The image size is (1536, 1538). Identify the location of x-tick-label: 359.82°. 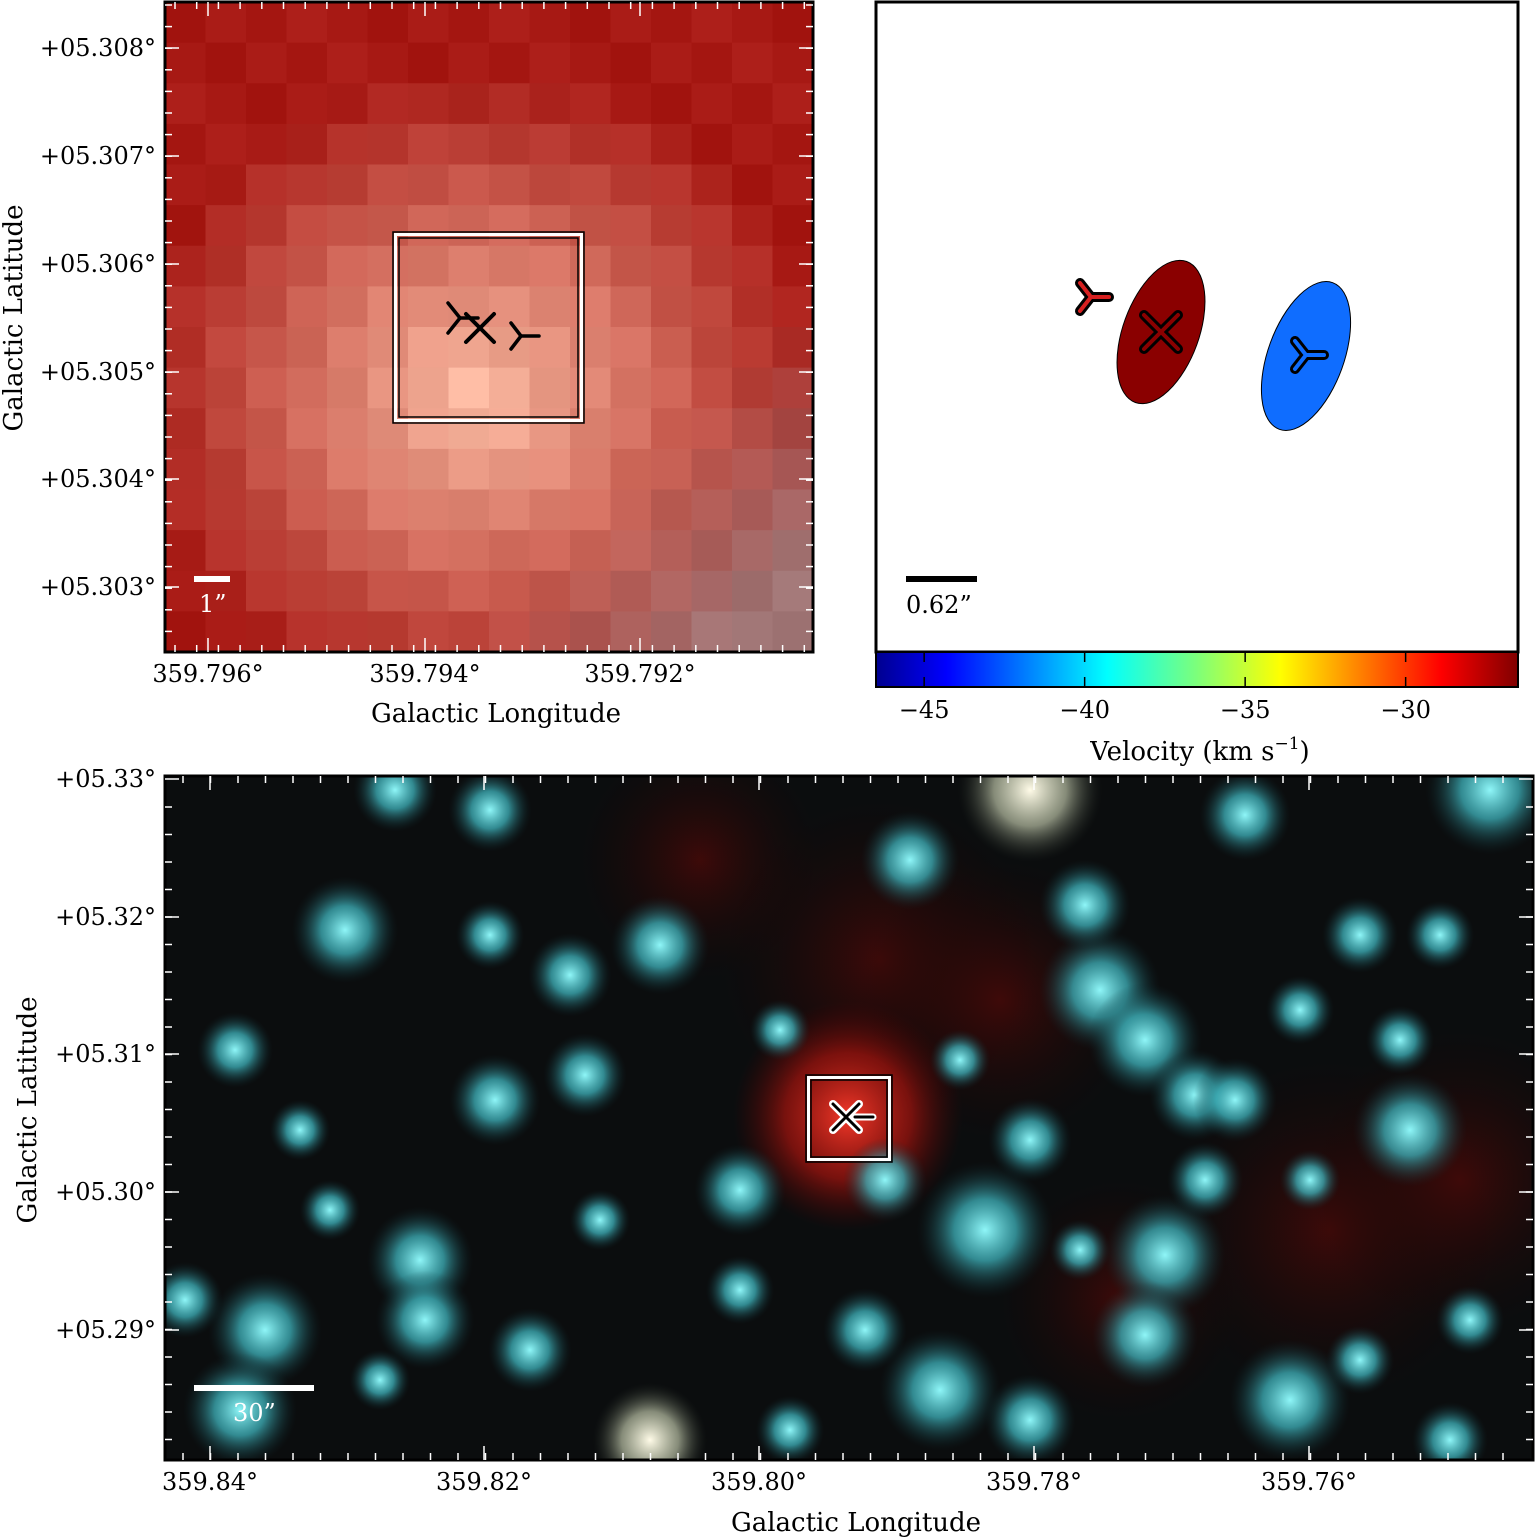
(484, 1482).